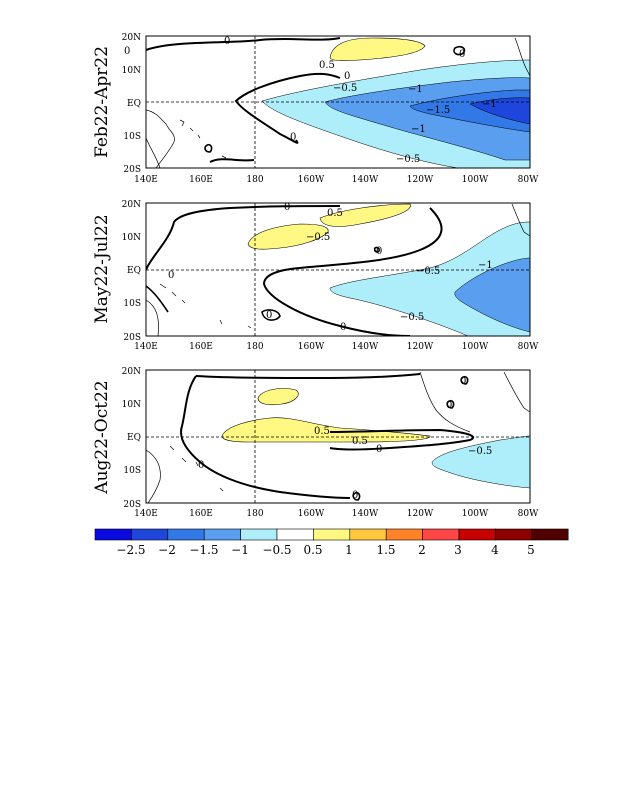 Image resolution: width=618 pixels, height=804 pixels. I want to click on colorbar-label: −2.5, so click(130, 550).